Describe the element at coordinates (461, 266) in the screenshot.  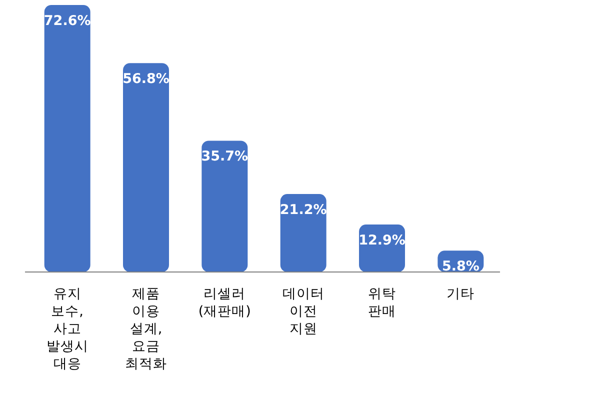
I see `data-label: 5.8%` at that location.